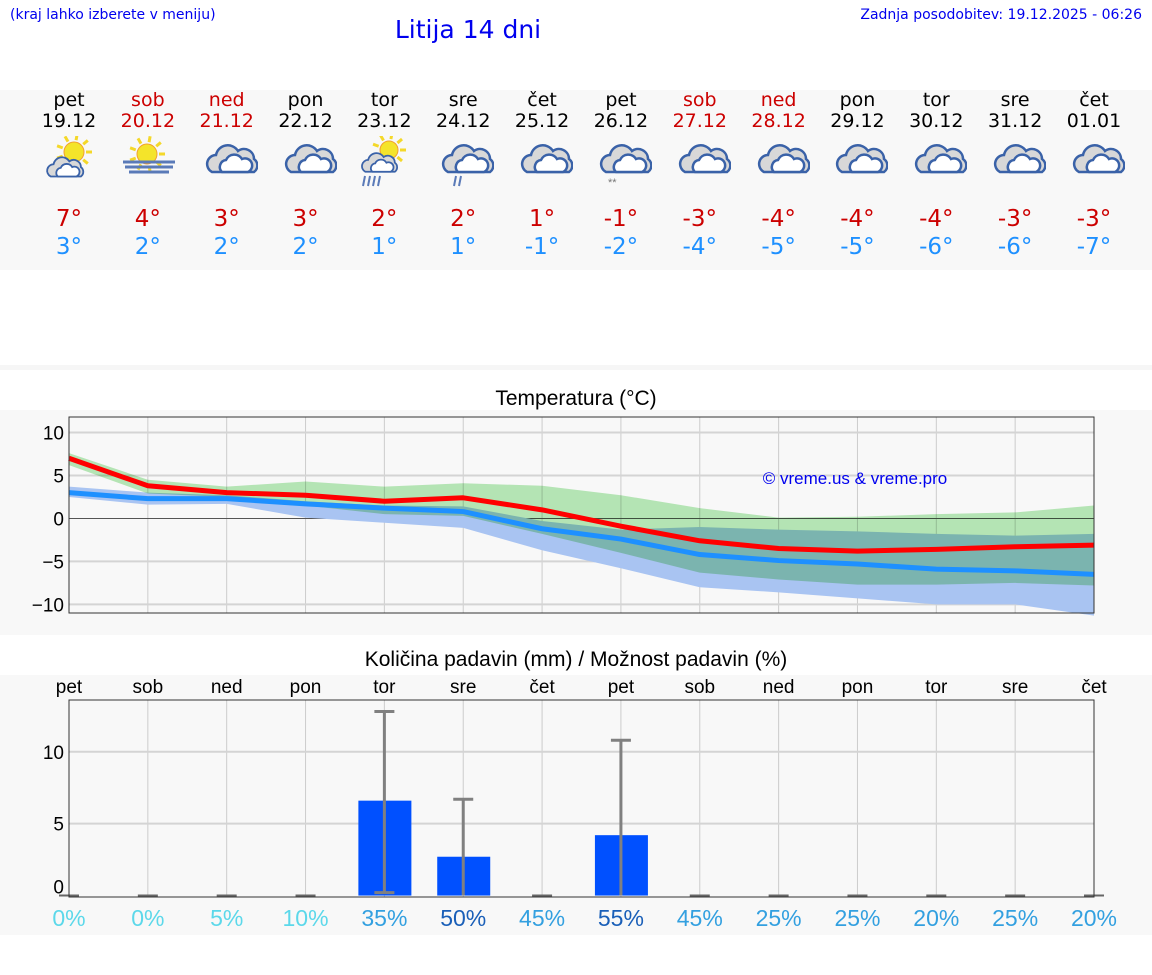  I want to click on y-tick-label: 10, so click(53, 433).